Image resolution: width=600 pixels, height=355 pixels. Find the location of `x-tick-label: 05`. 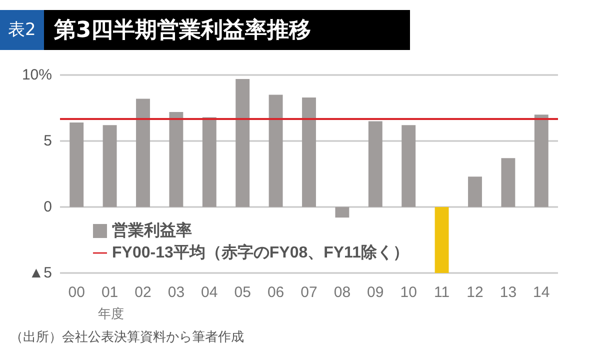

x-tick-label: 05 is located at coordinates (242, 292).